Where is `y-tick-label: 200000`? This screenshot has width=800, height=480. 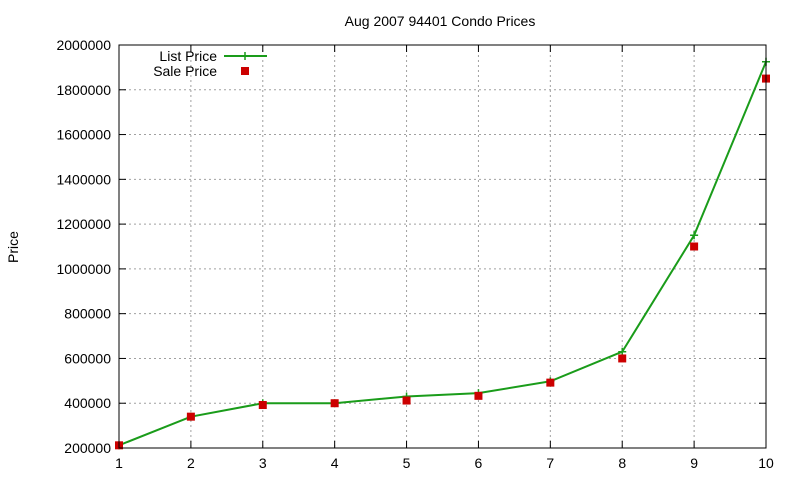
y-tick-label: 200000 is located at coordinates (87, 448).